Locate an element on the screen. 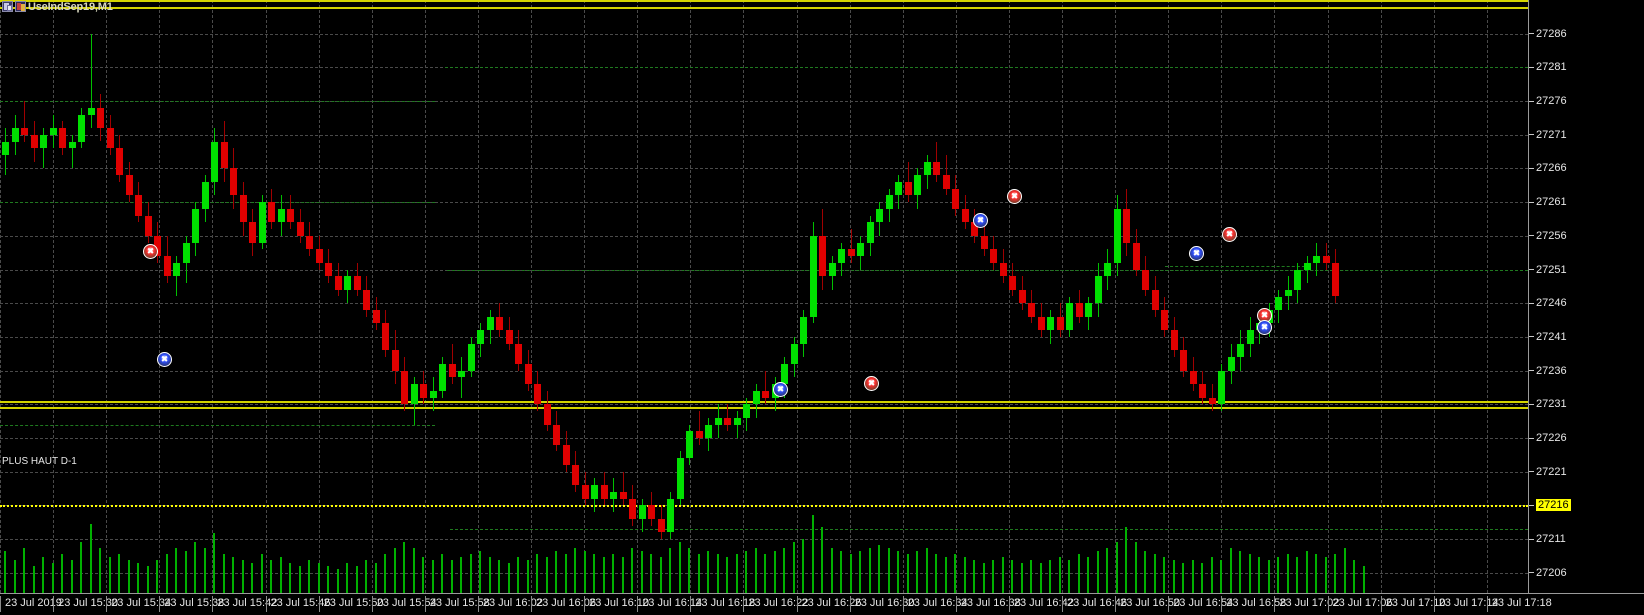  time-tick-label: 23 Jul 16:26 is located at coordinates (828, 604).